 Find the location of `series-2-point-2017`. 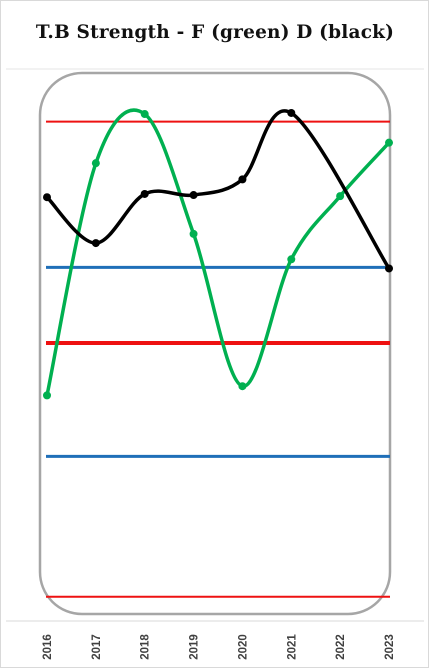

series-2-point-2017 is located at coordinates (95, 243).